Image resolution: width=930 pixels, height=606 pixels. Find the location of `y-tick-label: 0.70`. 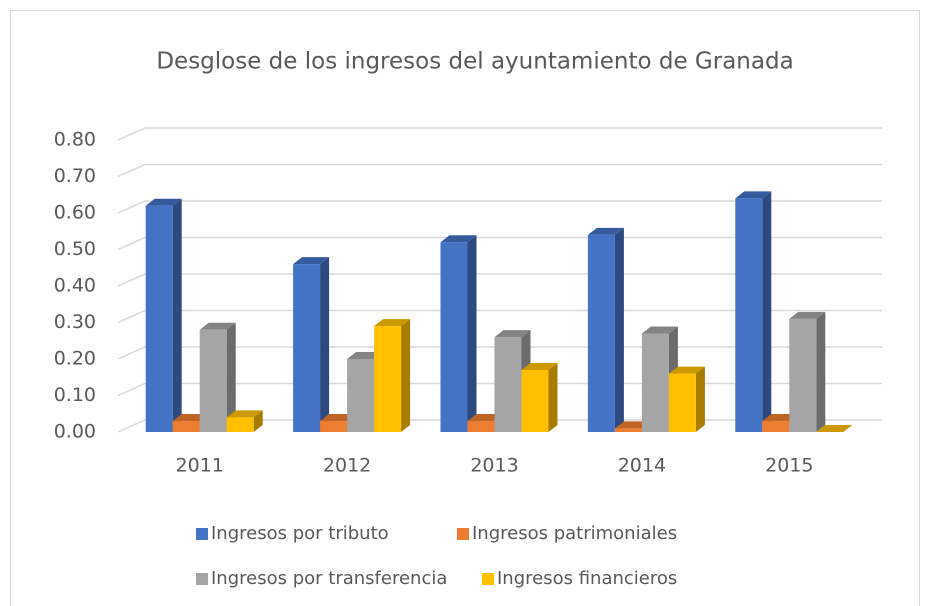

y-tick-label: 0.70 is located at coordinates (75, 176).